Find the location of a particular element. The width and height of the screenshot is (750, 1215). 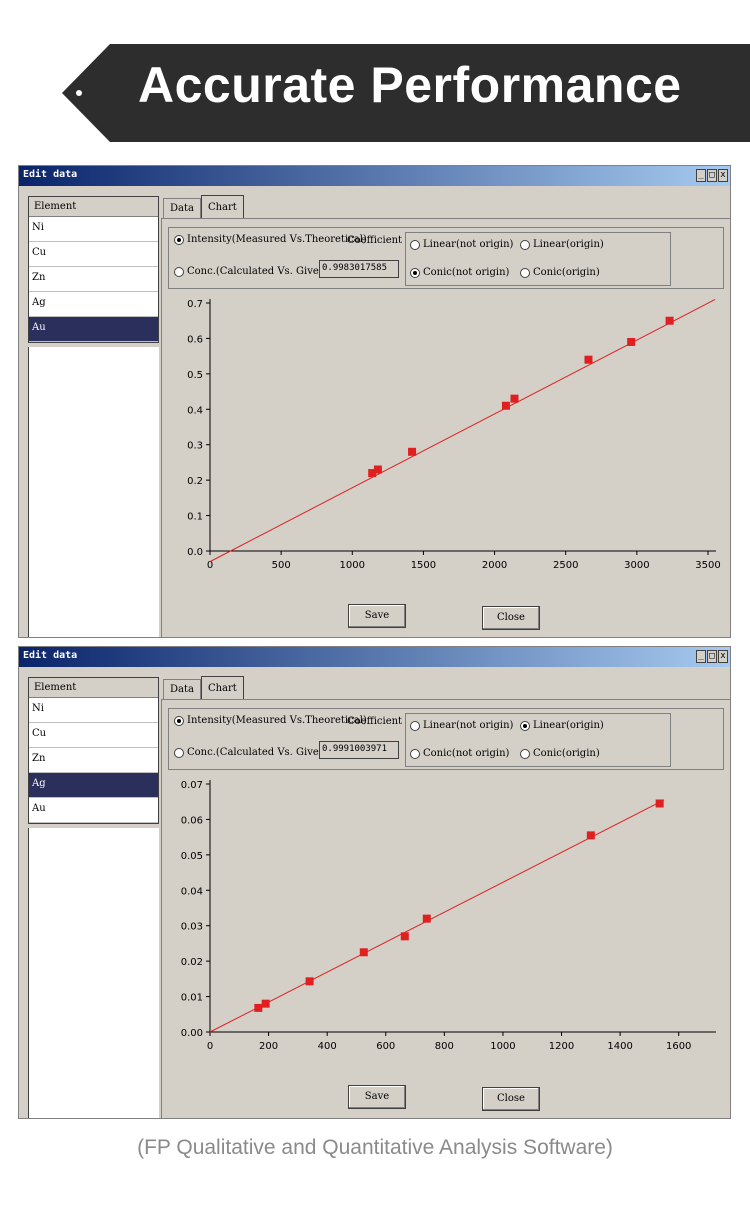

y-tick-label: 0.7 is located at coordinates (195, 304).